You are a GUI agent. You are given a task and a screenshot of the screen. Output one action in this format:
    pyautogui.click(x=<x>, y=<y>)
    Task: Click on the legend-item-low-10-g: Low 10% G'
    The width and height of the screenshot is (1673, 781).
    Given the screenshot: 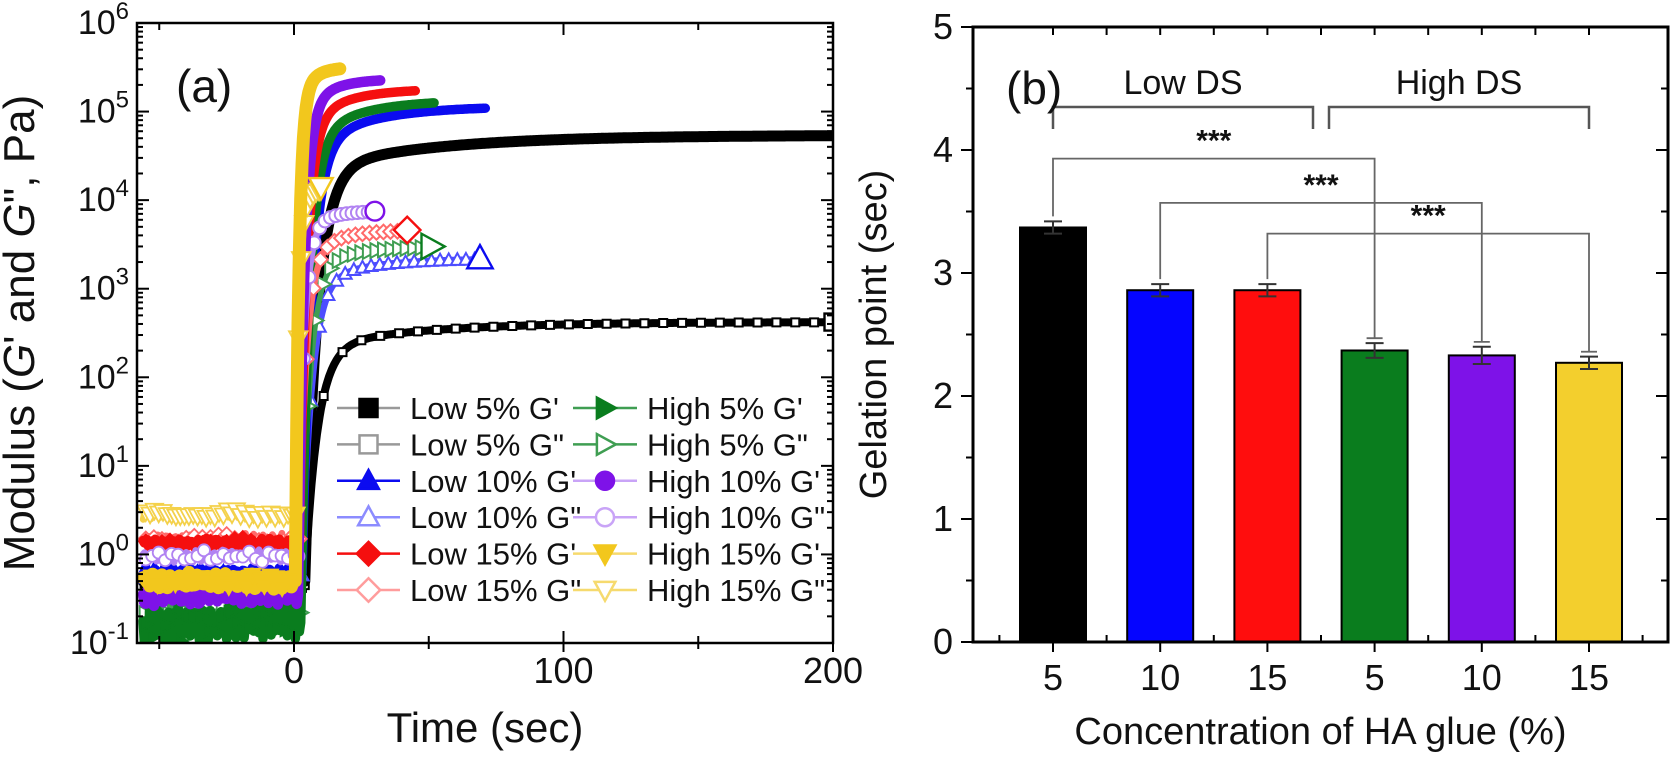 What is the action you would take?
    pyautogui.click(x=456, y=481)
    